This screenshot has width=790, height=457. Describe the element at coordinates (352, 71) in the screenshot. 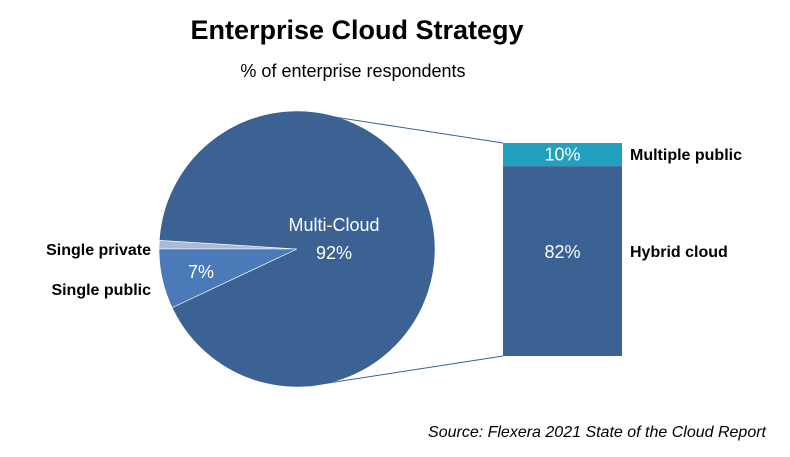

I see `chart-subtitle: % of enterprise respondents` at that location.